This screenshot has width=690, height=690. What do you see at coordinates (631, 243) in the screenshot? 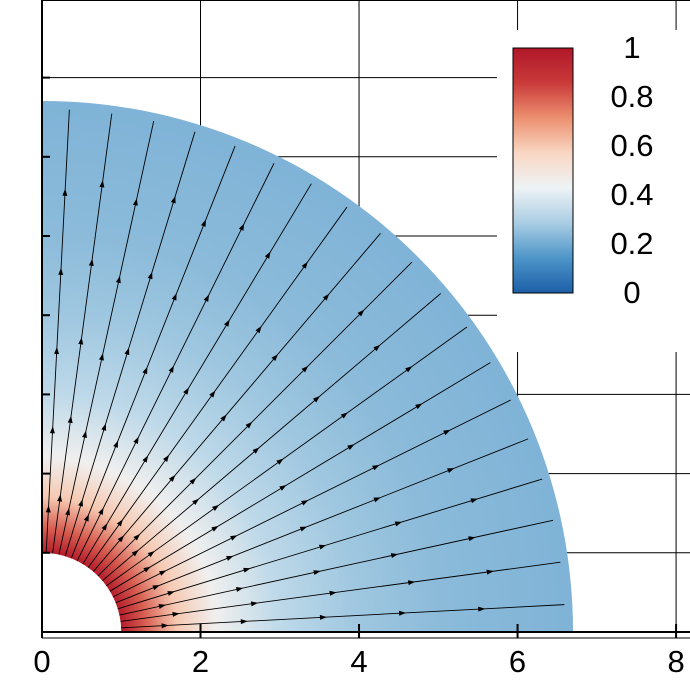
I see `colorbar-tick-label: 0.2` at bounding box center [631, 243].